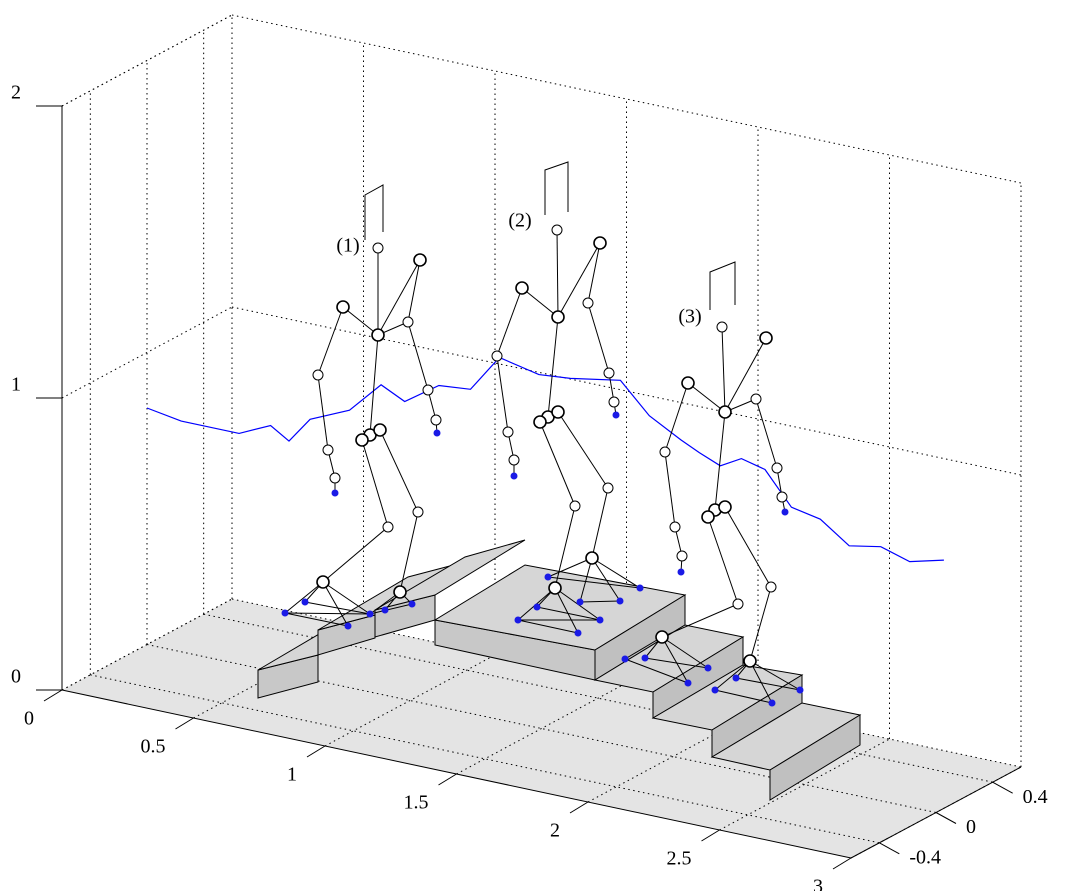  What do you see at coordinates (16, 385) in the screenshot?
I see `z-tick-label: 1` at bounding box center [16, 385].